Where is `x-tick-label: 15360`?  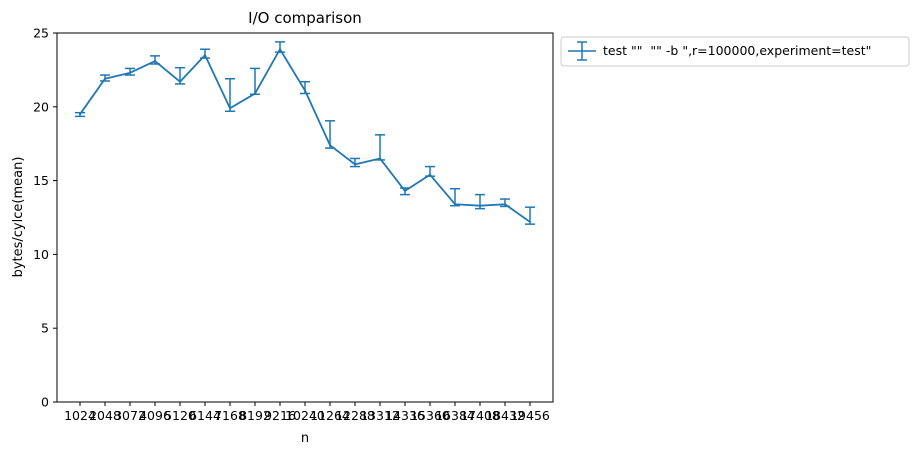 x-tick-label: 15360 is located at coordinates (430, 415).